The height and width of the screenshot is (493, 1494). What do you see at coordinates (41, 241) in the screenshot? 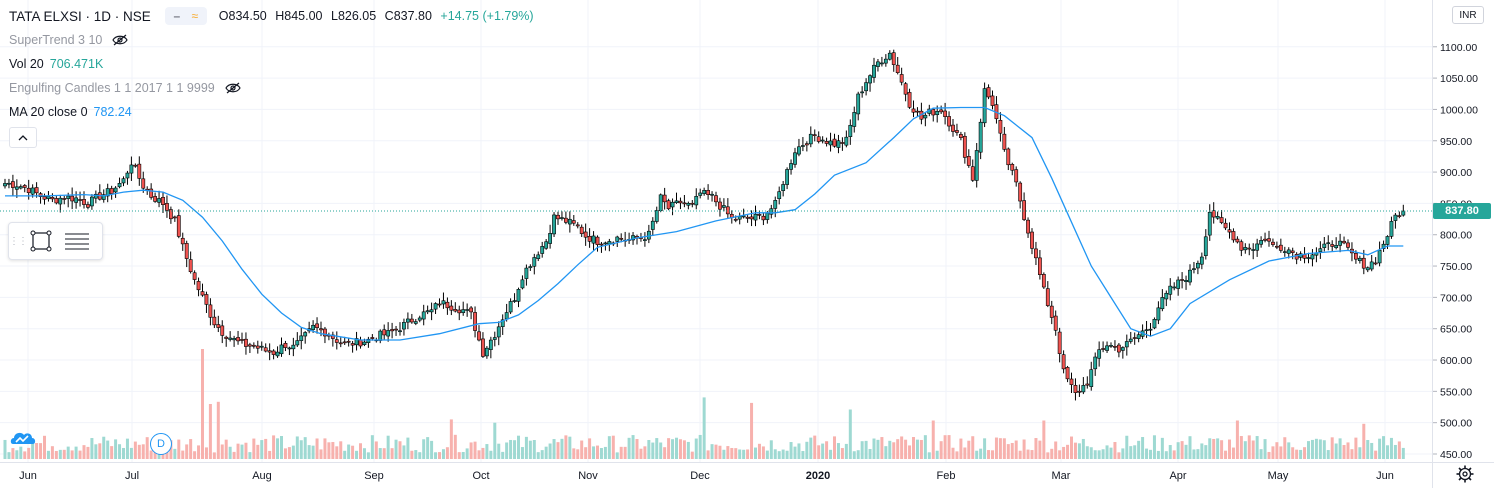
I see `rectangle-tool-button` at bounding box center [41, 241].